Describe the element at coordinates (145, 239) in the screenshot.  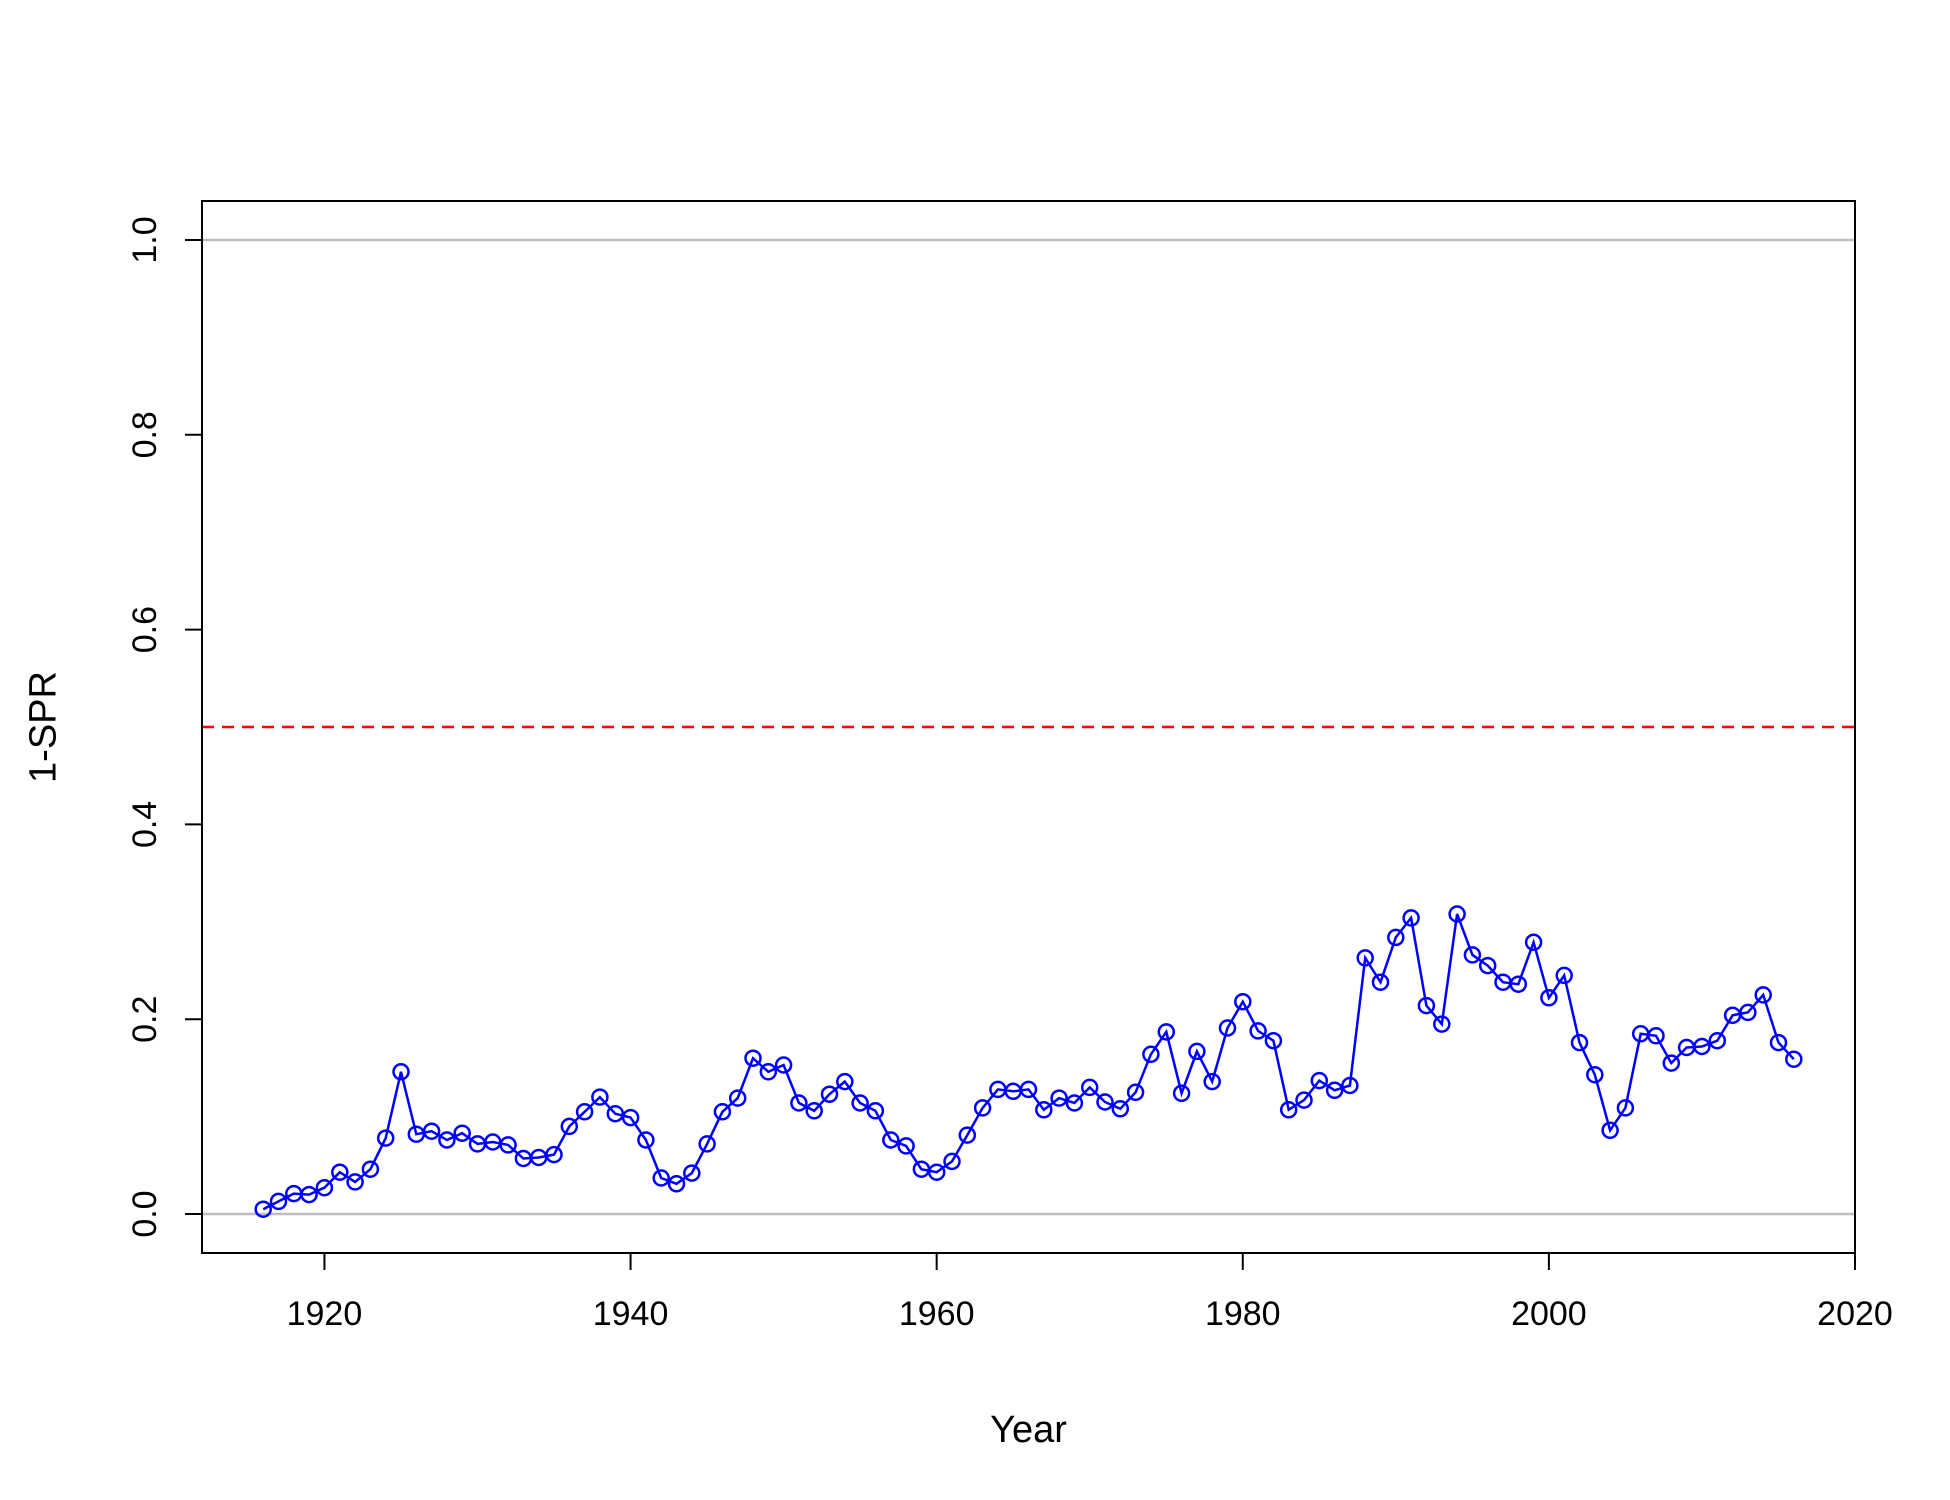
I see `y-tick-label: 1.0` at that location.